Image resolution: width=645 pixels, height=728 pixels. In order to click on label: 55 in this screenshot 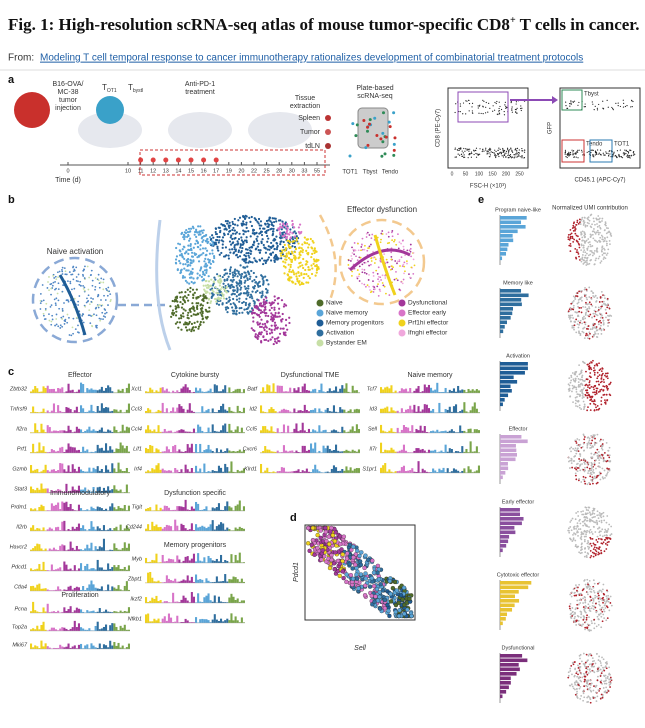, I will do `click(317, 171)`.